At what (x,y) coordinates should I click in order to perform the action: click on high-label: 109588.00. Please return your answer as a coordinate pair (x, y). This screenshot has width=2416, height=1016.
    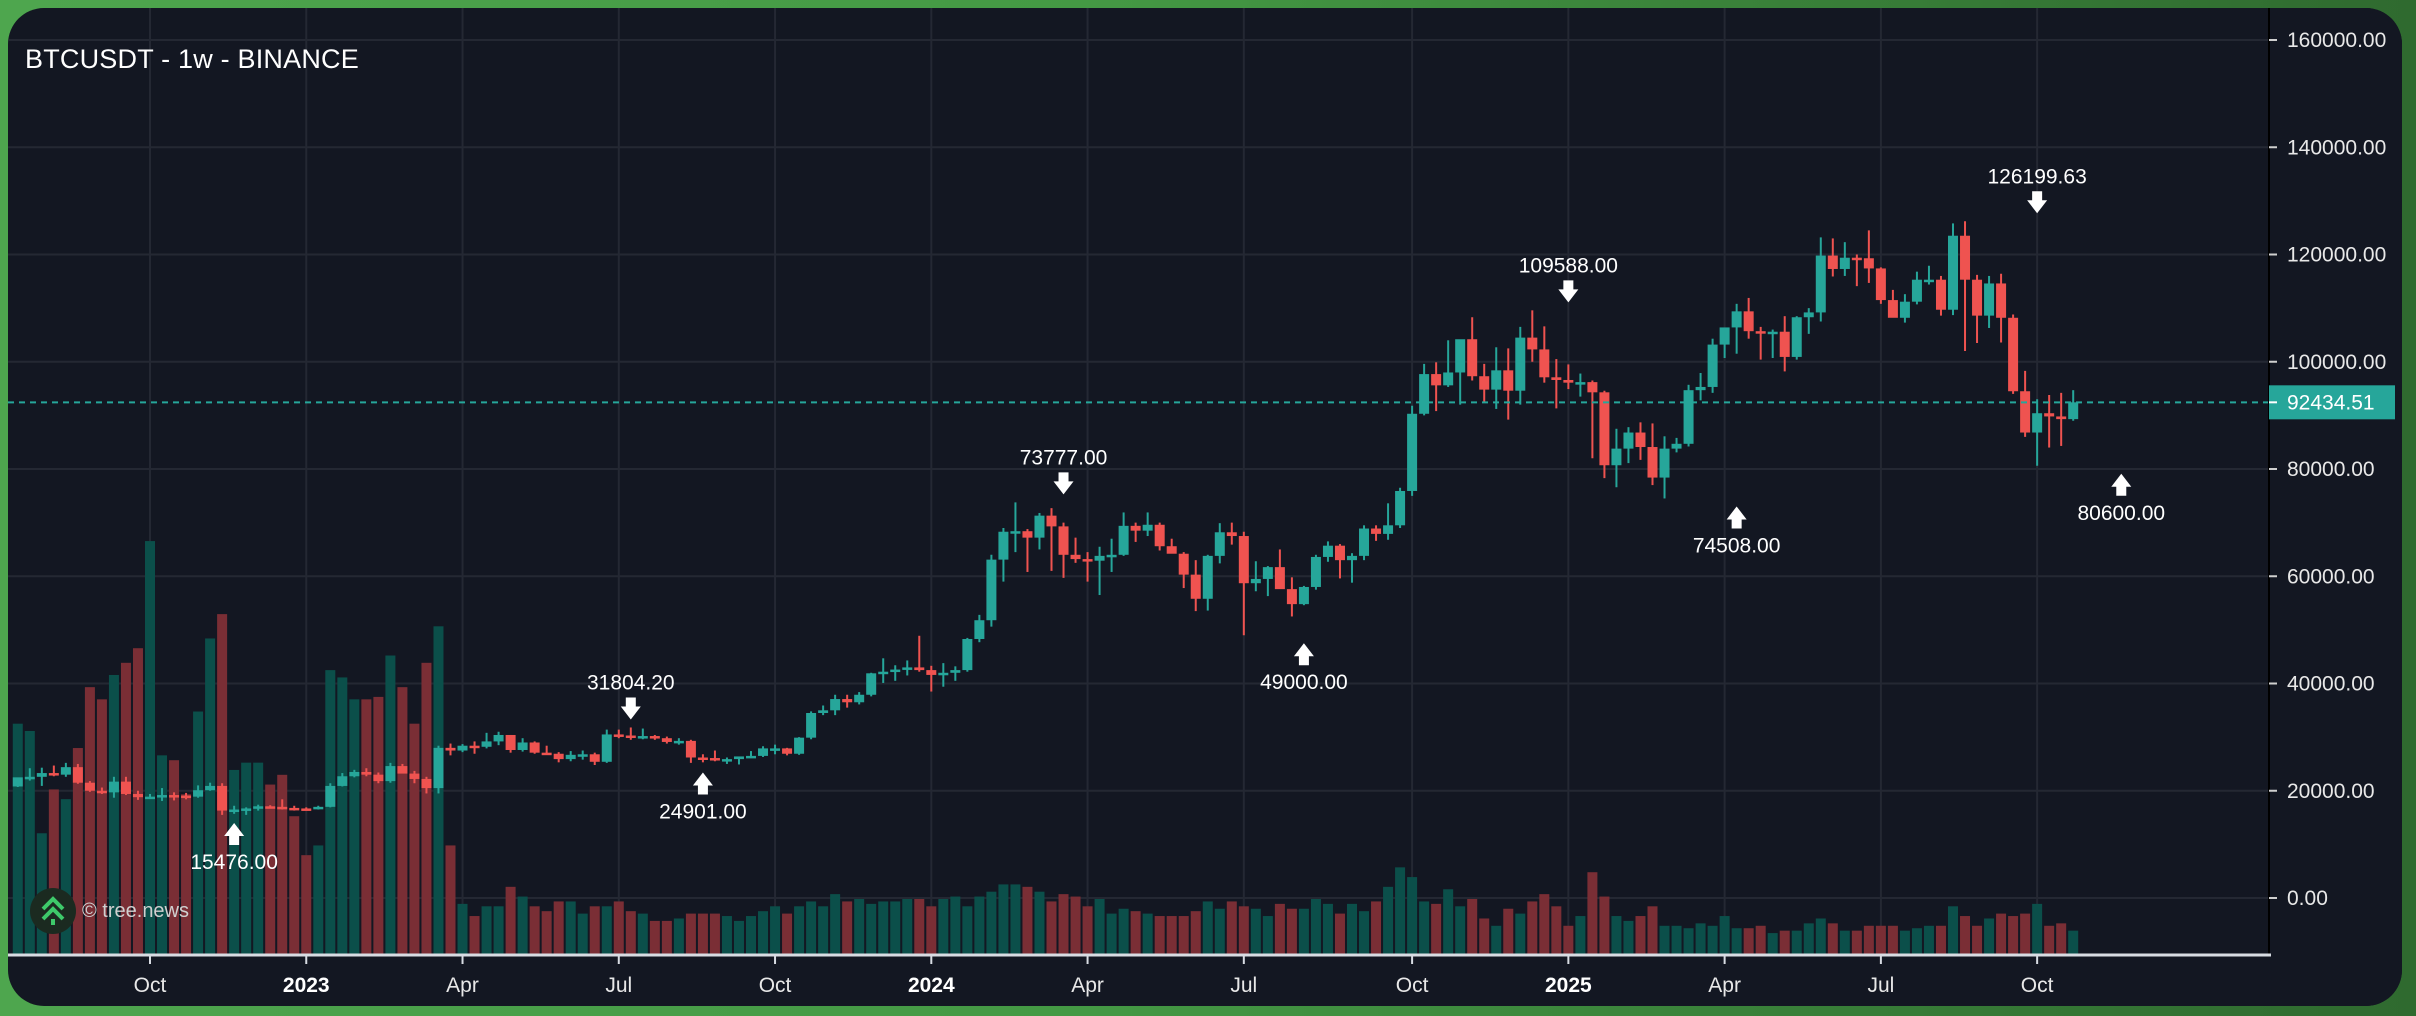
    Looking at the image, I should click on (1568, 265).